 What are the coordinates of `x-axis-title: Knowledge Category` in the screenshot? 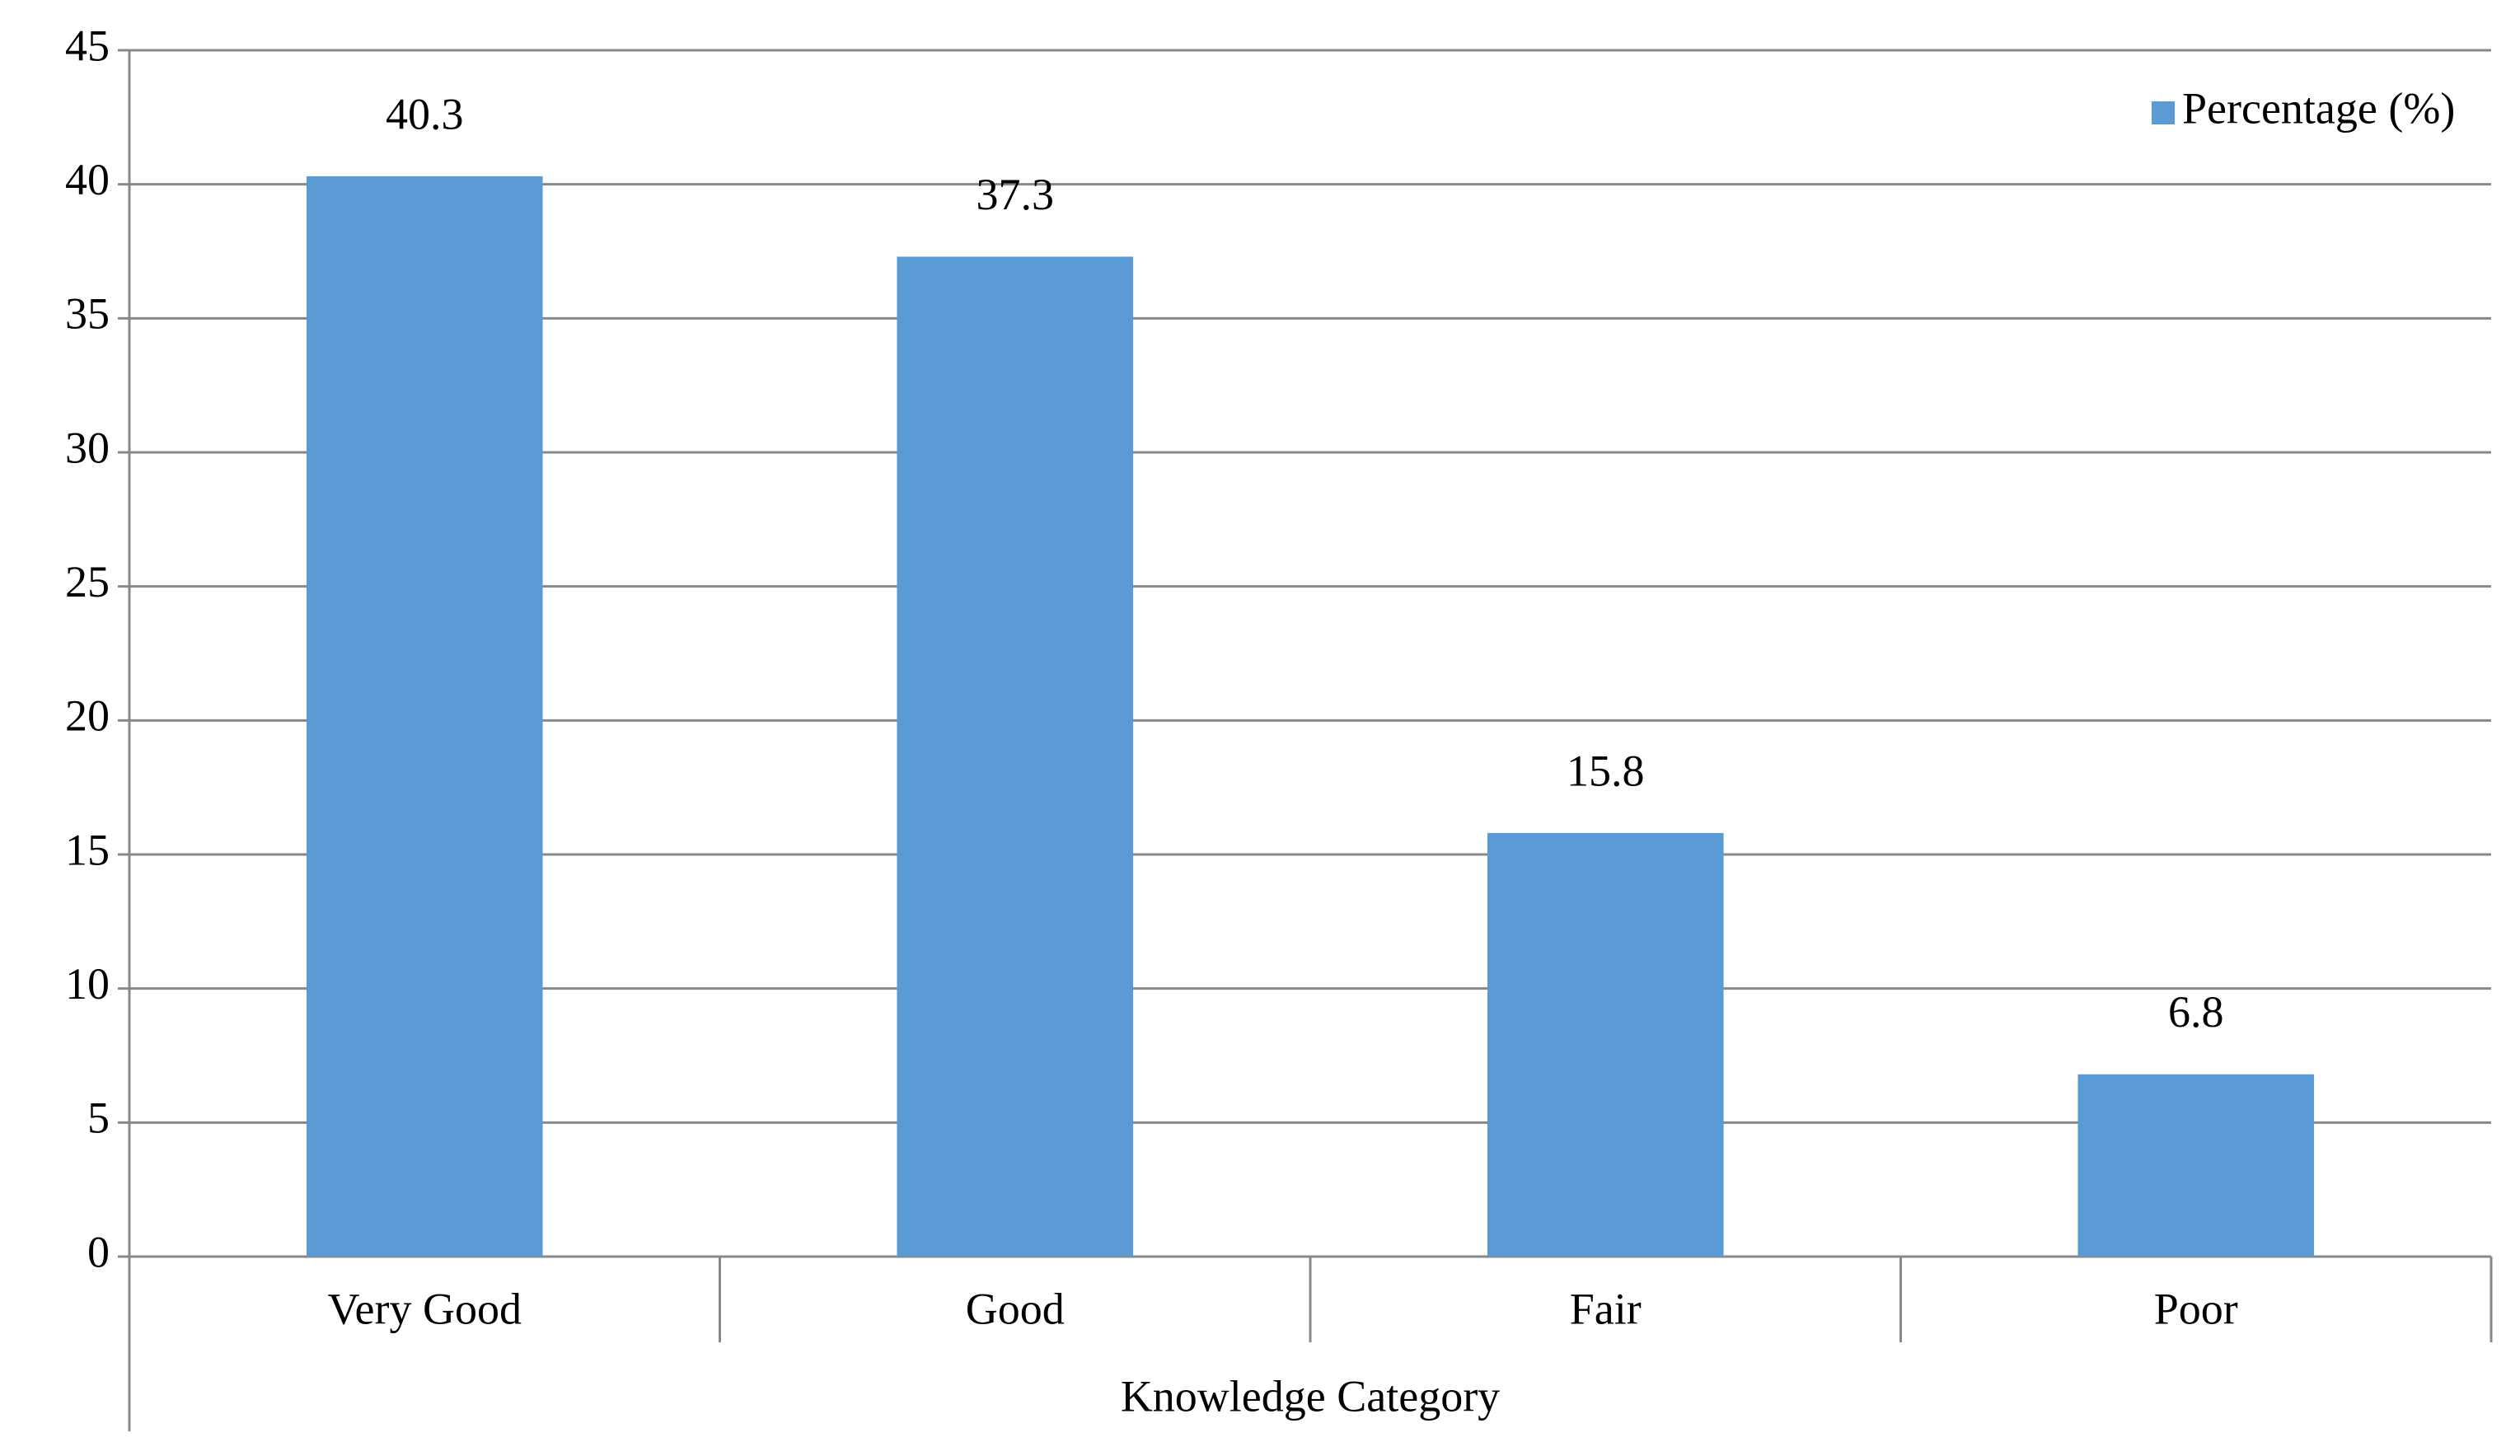 It's located at (1310, 1396).